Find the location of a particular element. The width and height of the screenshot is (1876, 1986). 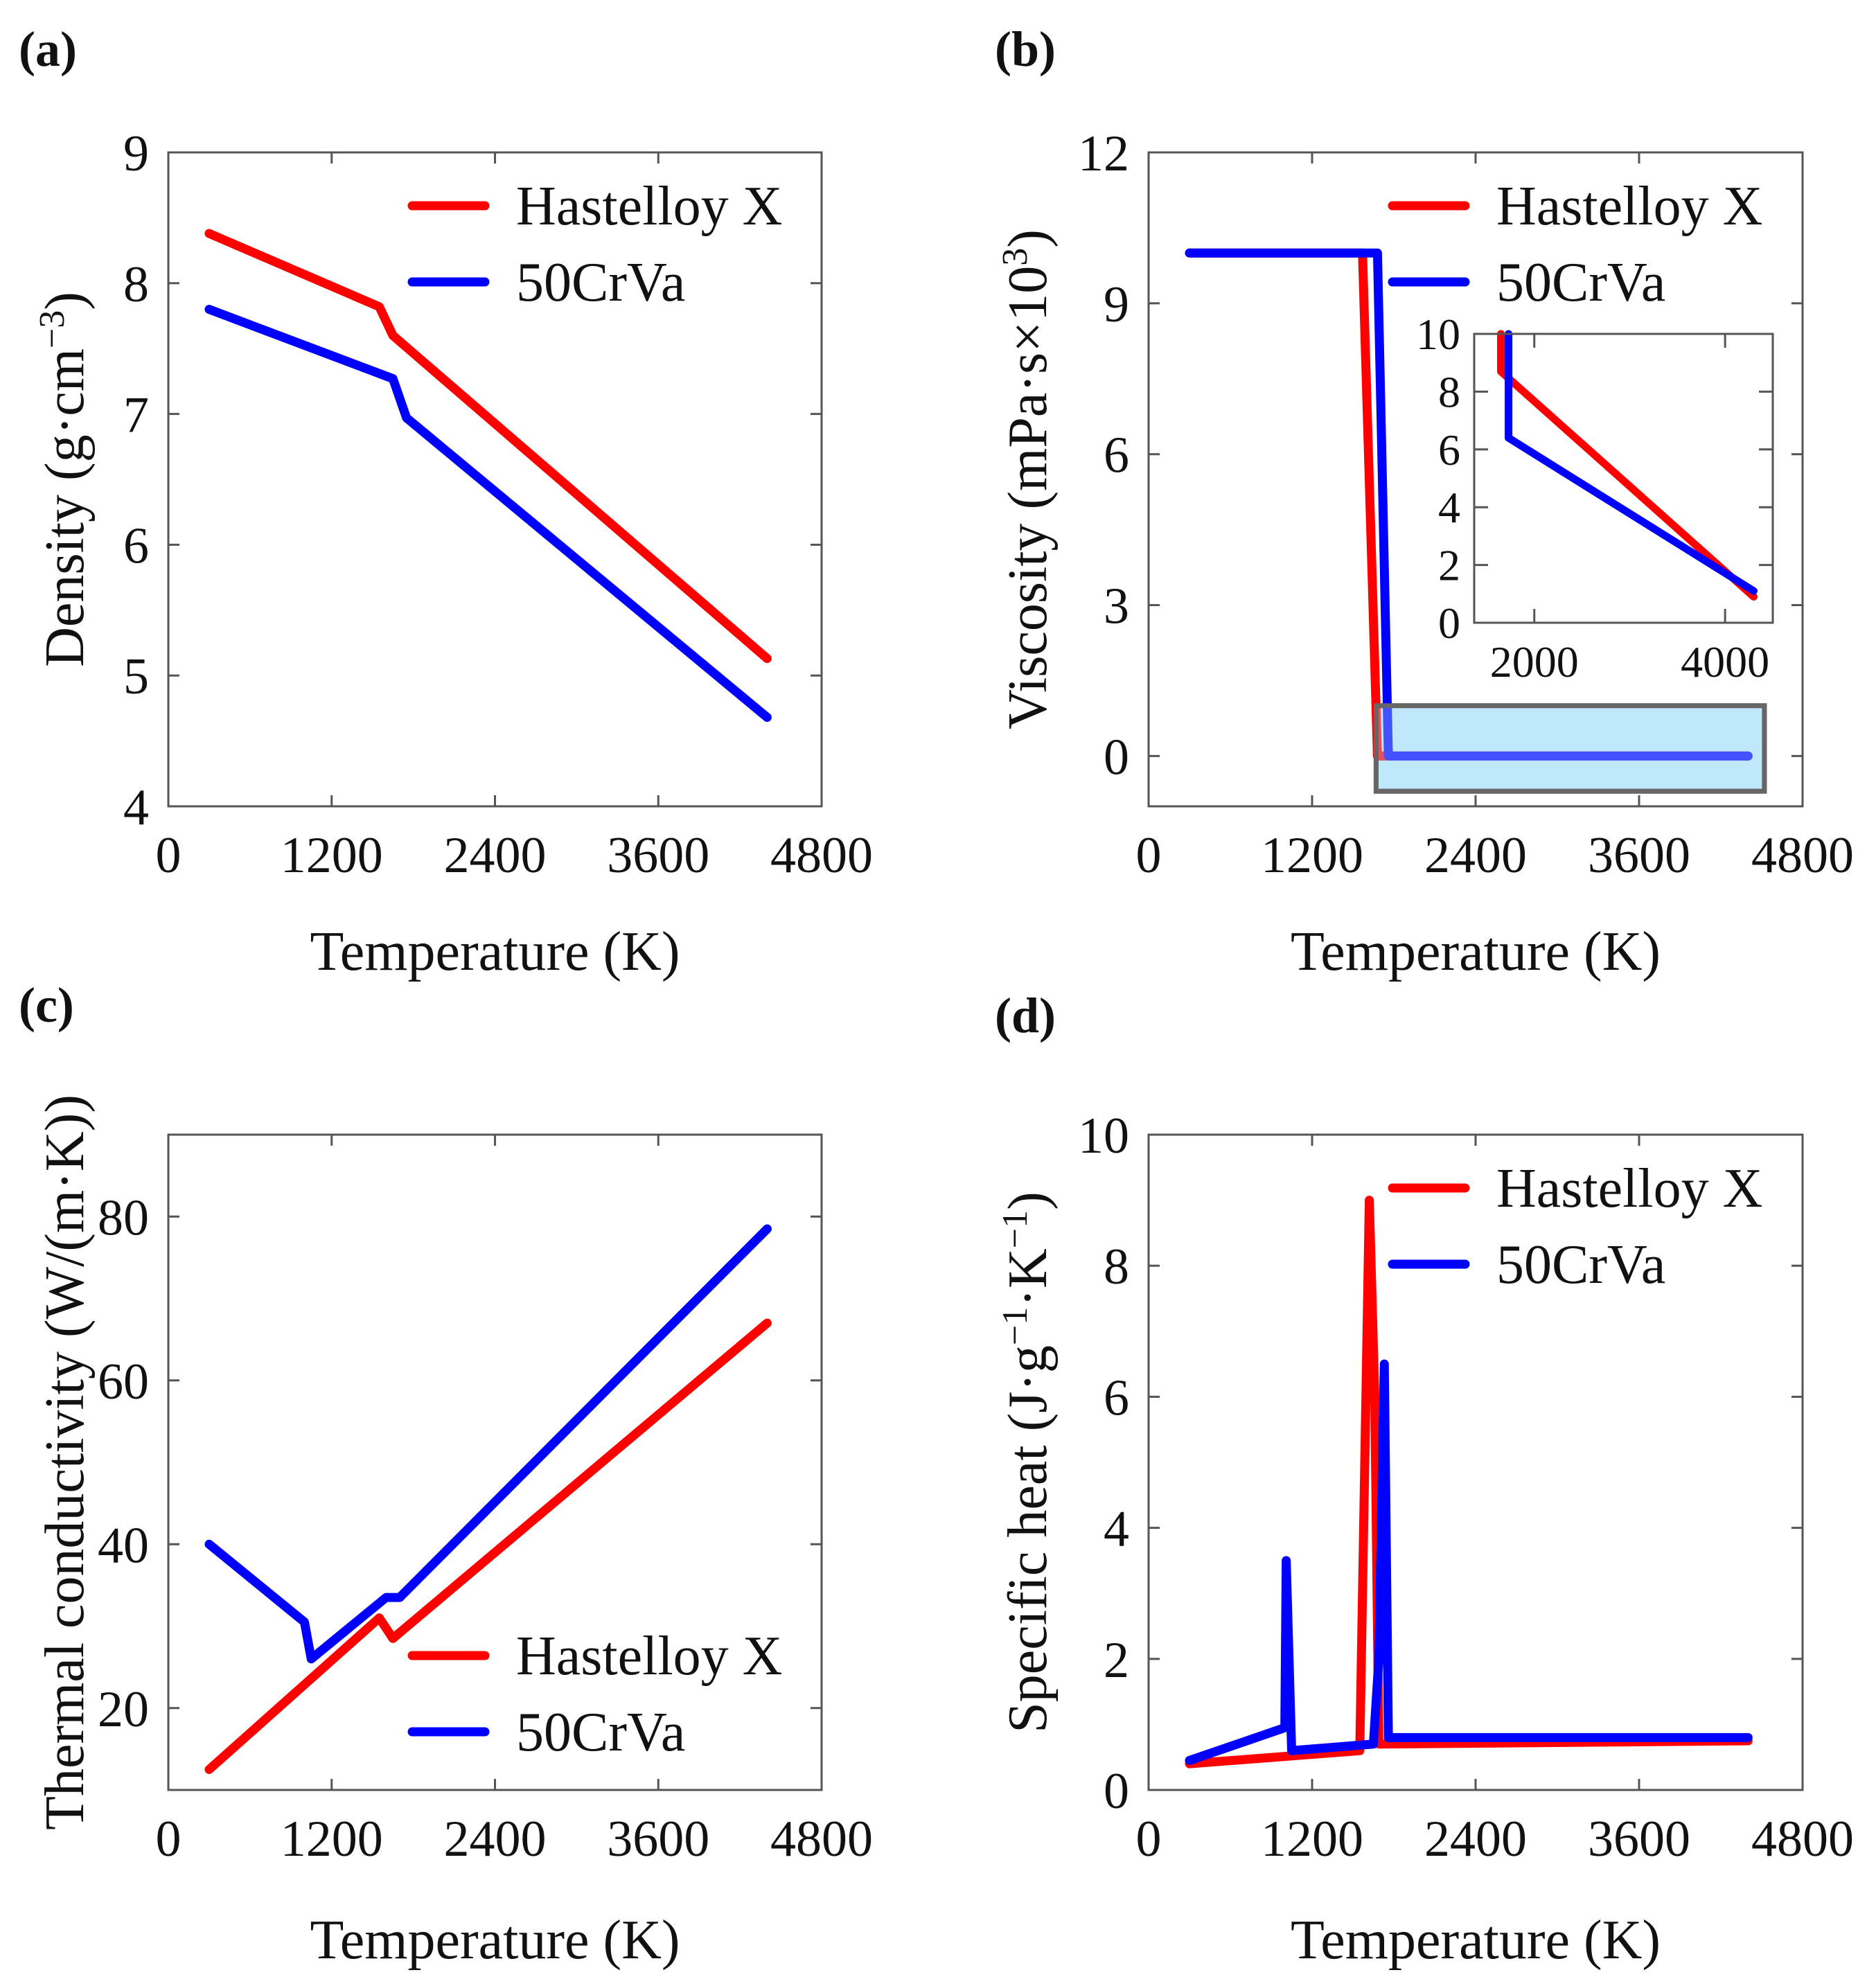

inset-series-line-50crva is located at coordinates (1631, 462).